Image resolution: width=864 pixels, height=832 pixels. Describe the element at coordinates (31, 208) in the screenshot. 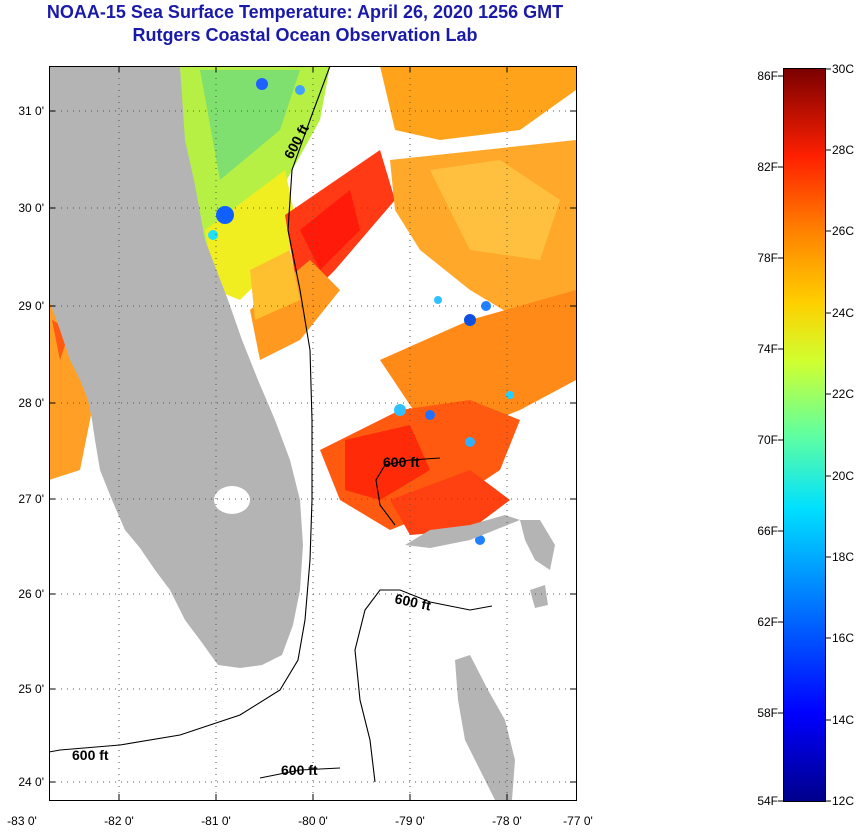

I see `lat-tick-label: 30 0'` at that location.